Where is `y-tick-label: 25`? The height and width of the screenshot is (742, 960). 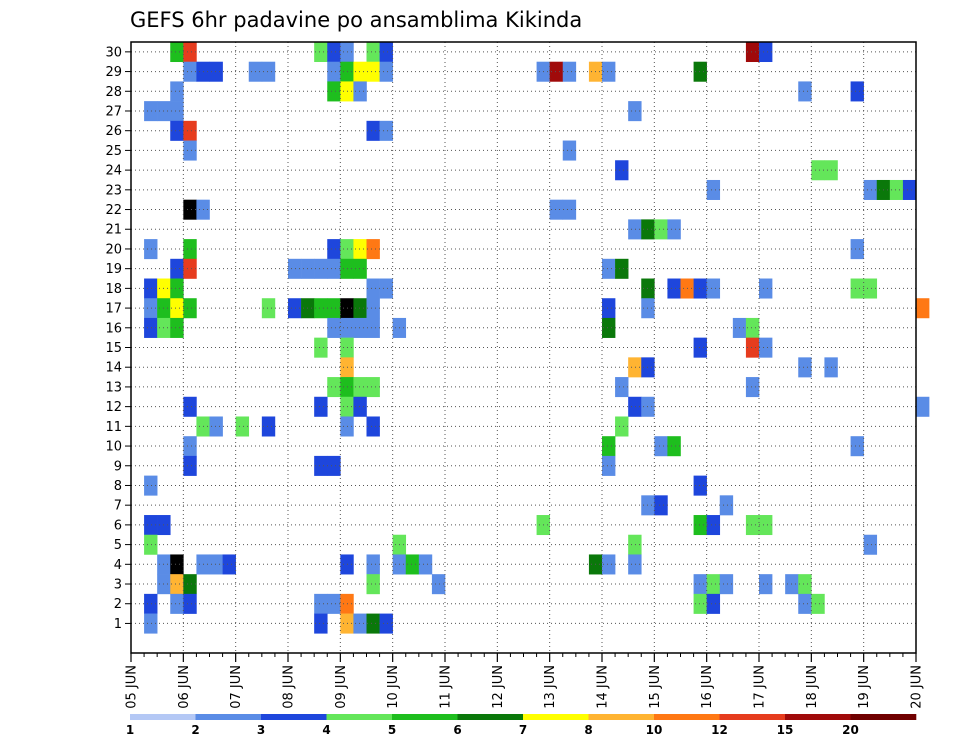 y-tick-label: 25 is located at coordinates (113, 151).